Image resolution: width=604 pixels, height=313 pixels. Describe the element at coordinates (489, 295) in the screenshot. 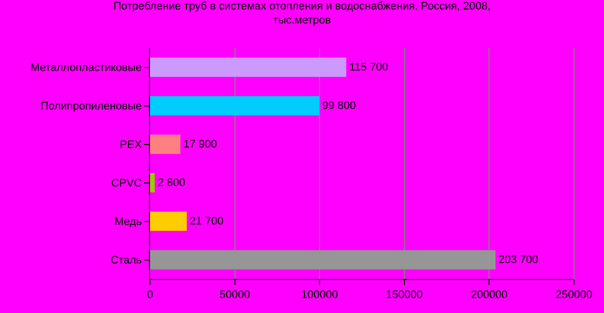

I see `x-tick-label: 200000` at that location.